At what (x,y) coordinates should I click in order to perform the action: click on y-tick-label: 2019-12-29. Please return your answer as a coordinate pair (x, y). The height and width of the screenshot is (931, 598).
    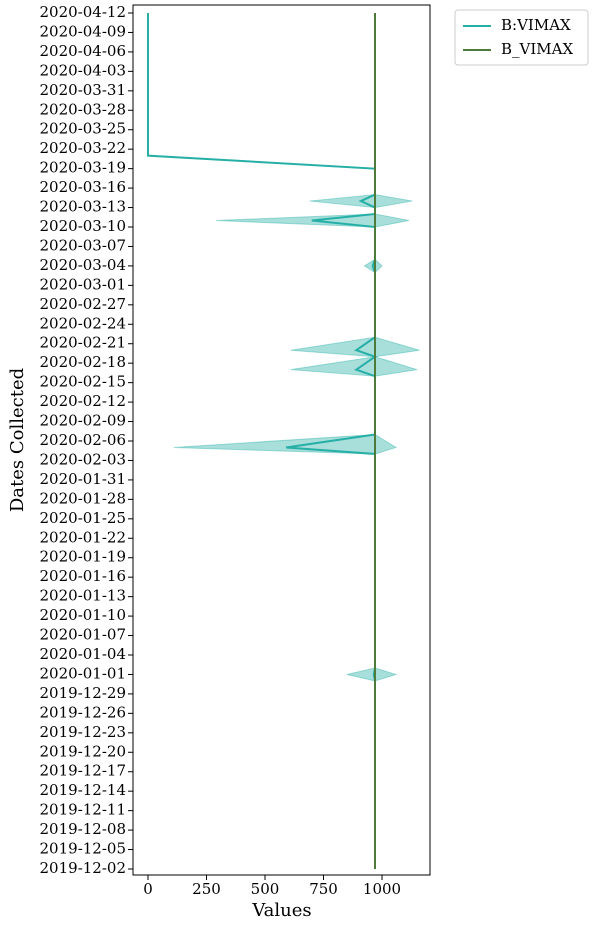
    Looking at the image, I should click on (83, 693).